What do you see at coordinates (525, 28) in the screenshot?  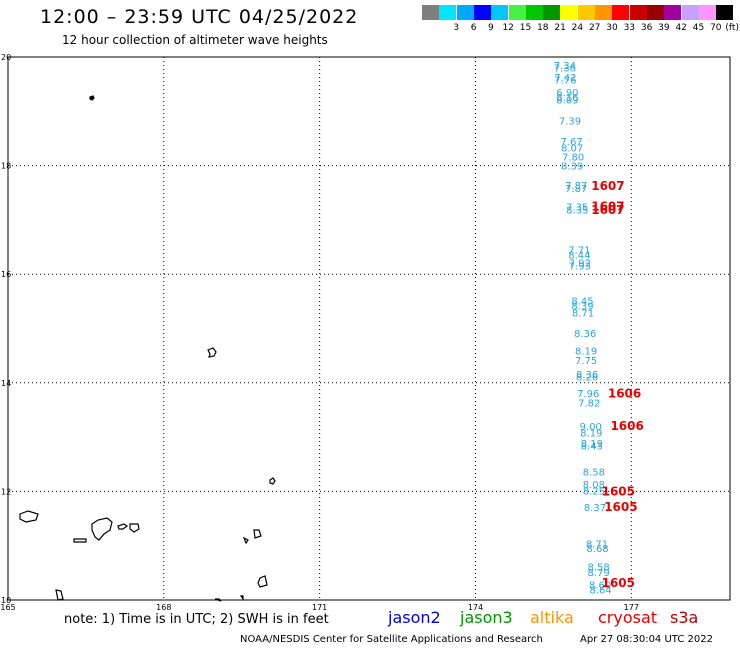 I see `legend-label: 15` at bounding box center [525, 28].